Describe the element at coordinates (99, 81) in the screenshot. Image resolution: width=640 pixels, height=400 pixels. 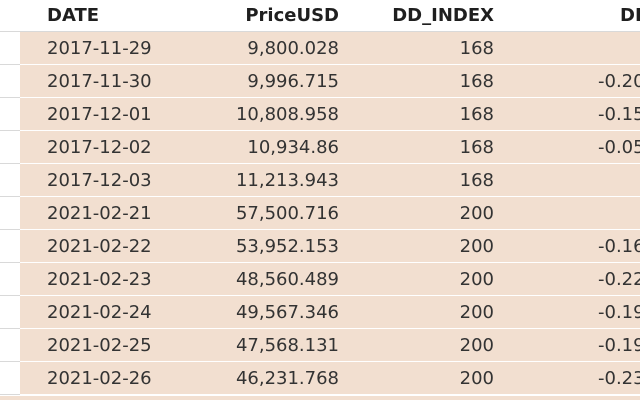
I see `cell-date: 2017-11-30` at that location.